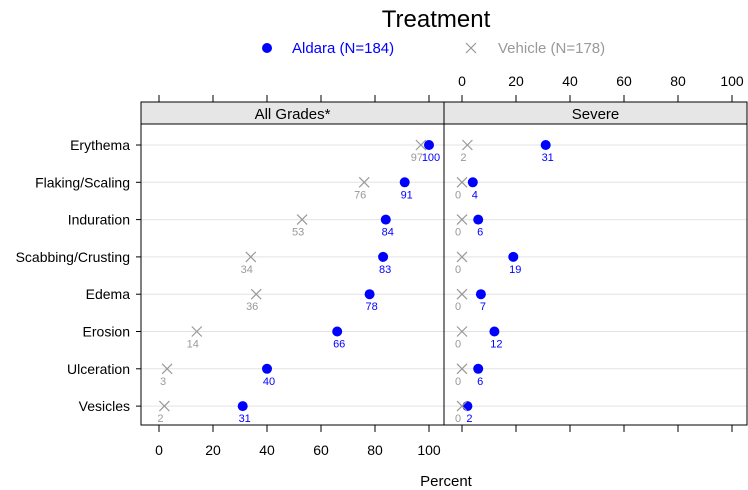 The height and width of the screenshot is (490, 748). Describe the element at coordinates (431, 158) in the screenshot. I see `aldara-data-label: 100` at that location.